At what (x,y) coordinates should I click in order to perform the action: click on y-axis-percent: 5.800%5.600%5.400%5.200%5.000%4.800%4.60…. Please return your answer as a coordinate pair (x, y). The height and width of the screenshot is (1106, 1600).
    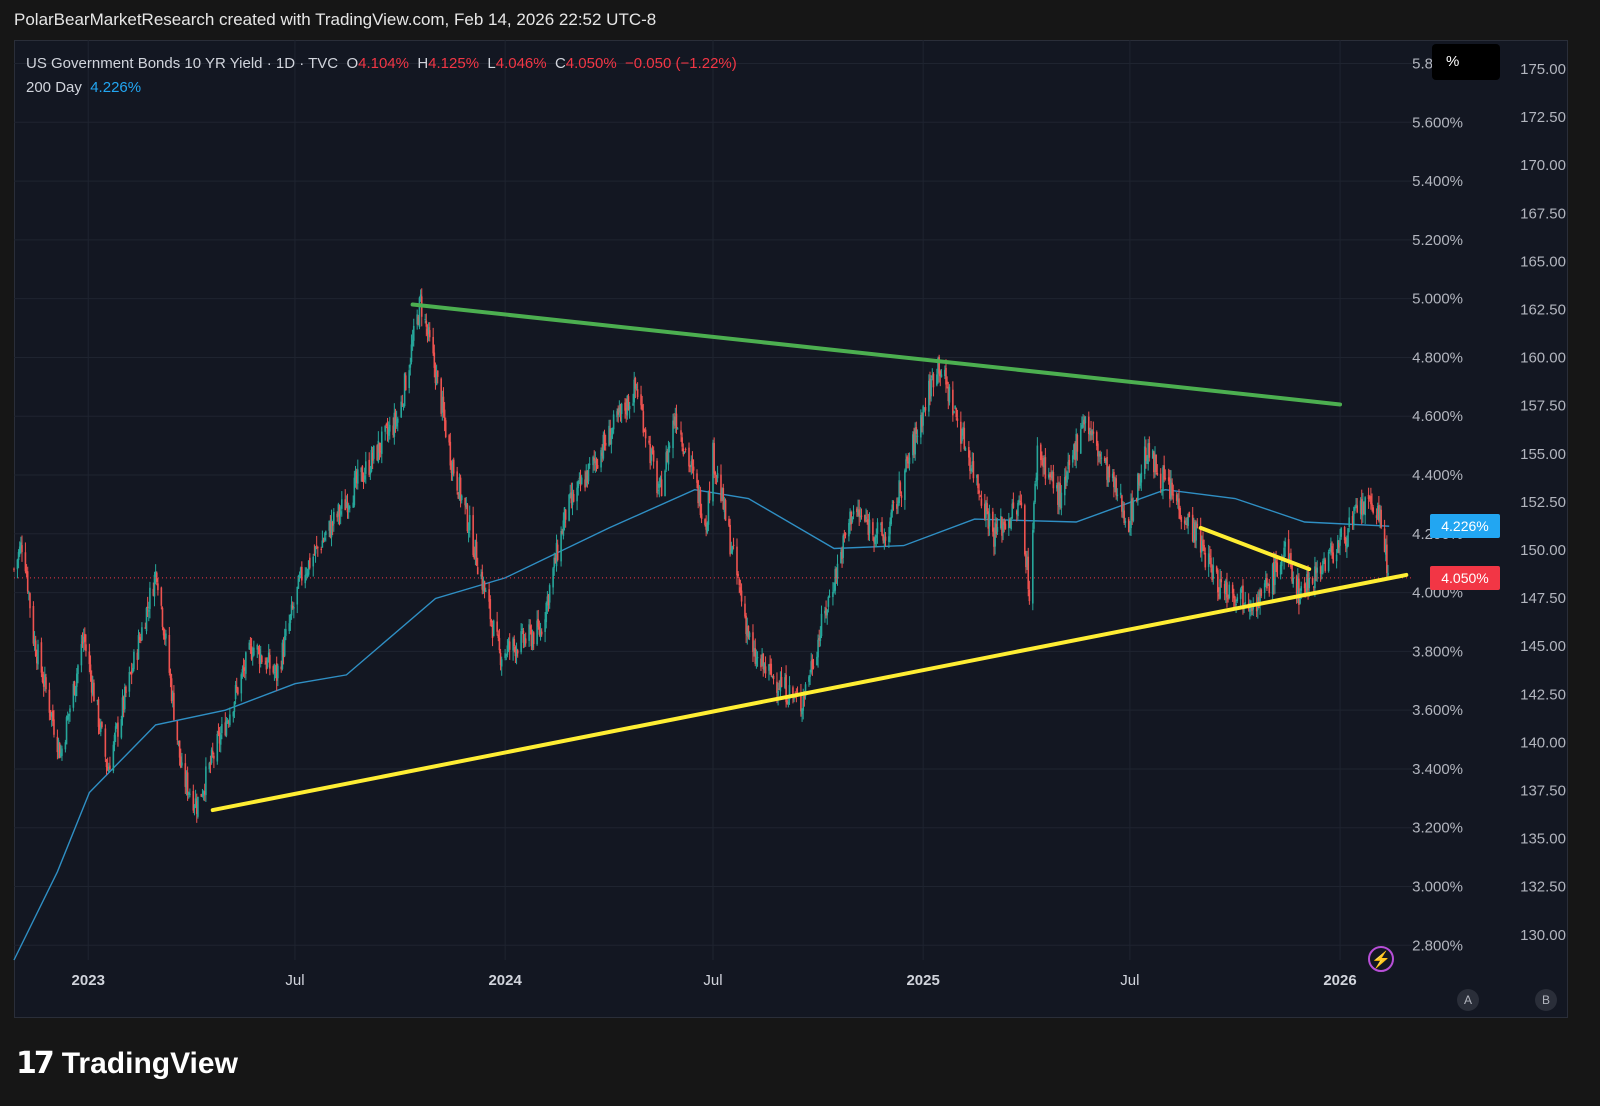
    Looking at the image, I should click on (1437, 505).